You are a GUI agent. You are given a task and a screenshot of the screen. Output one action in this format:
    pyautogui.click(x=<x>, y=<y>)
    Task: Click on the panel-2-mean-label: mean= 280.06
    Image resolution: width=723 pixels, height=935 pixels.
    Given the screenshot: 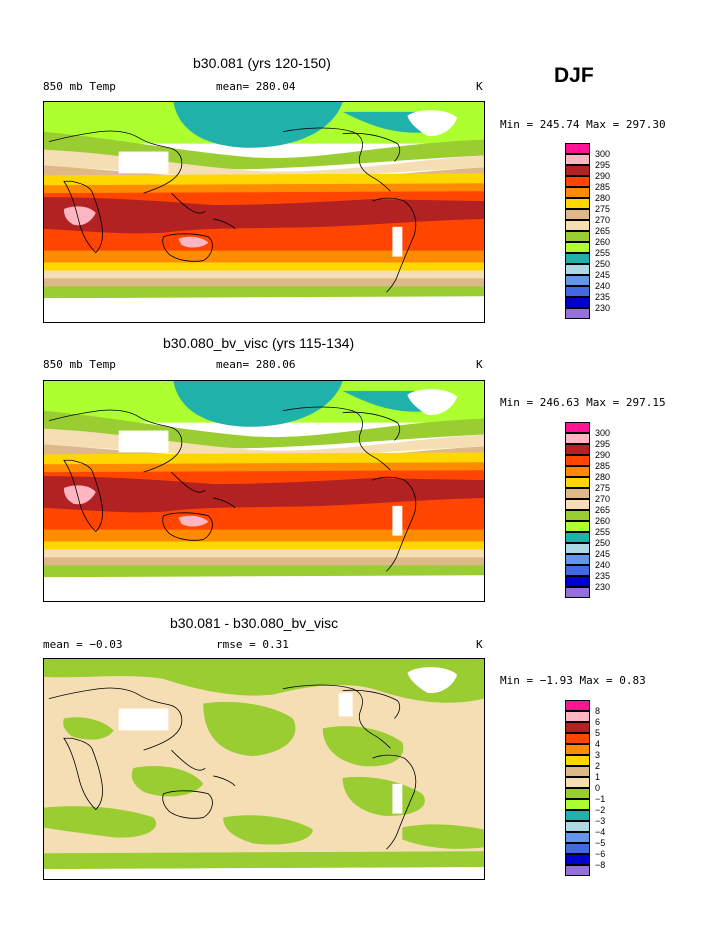 What is the action you would take?
    pyautogui.click(x=256, y=364)
    